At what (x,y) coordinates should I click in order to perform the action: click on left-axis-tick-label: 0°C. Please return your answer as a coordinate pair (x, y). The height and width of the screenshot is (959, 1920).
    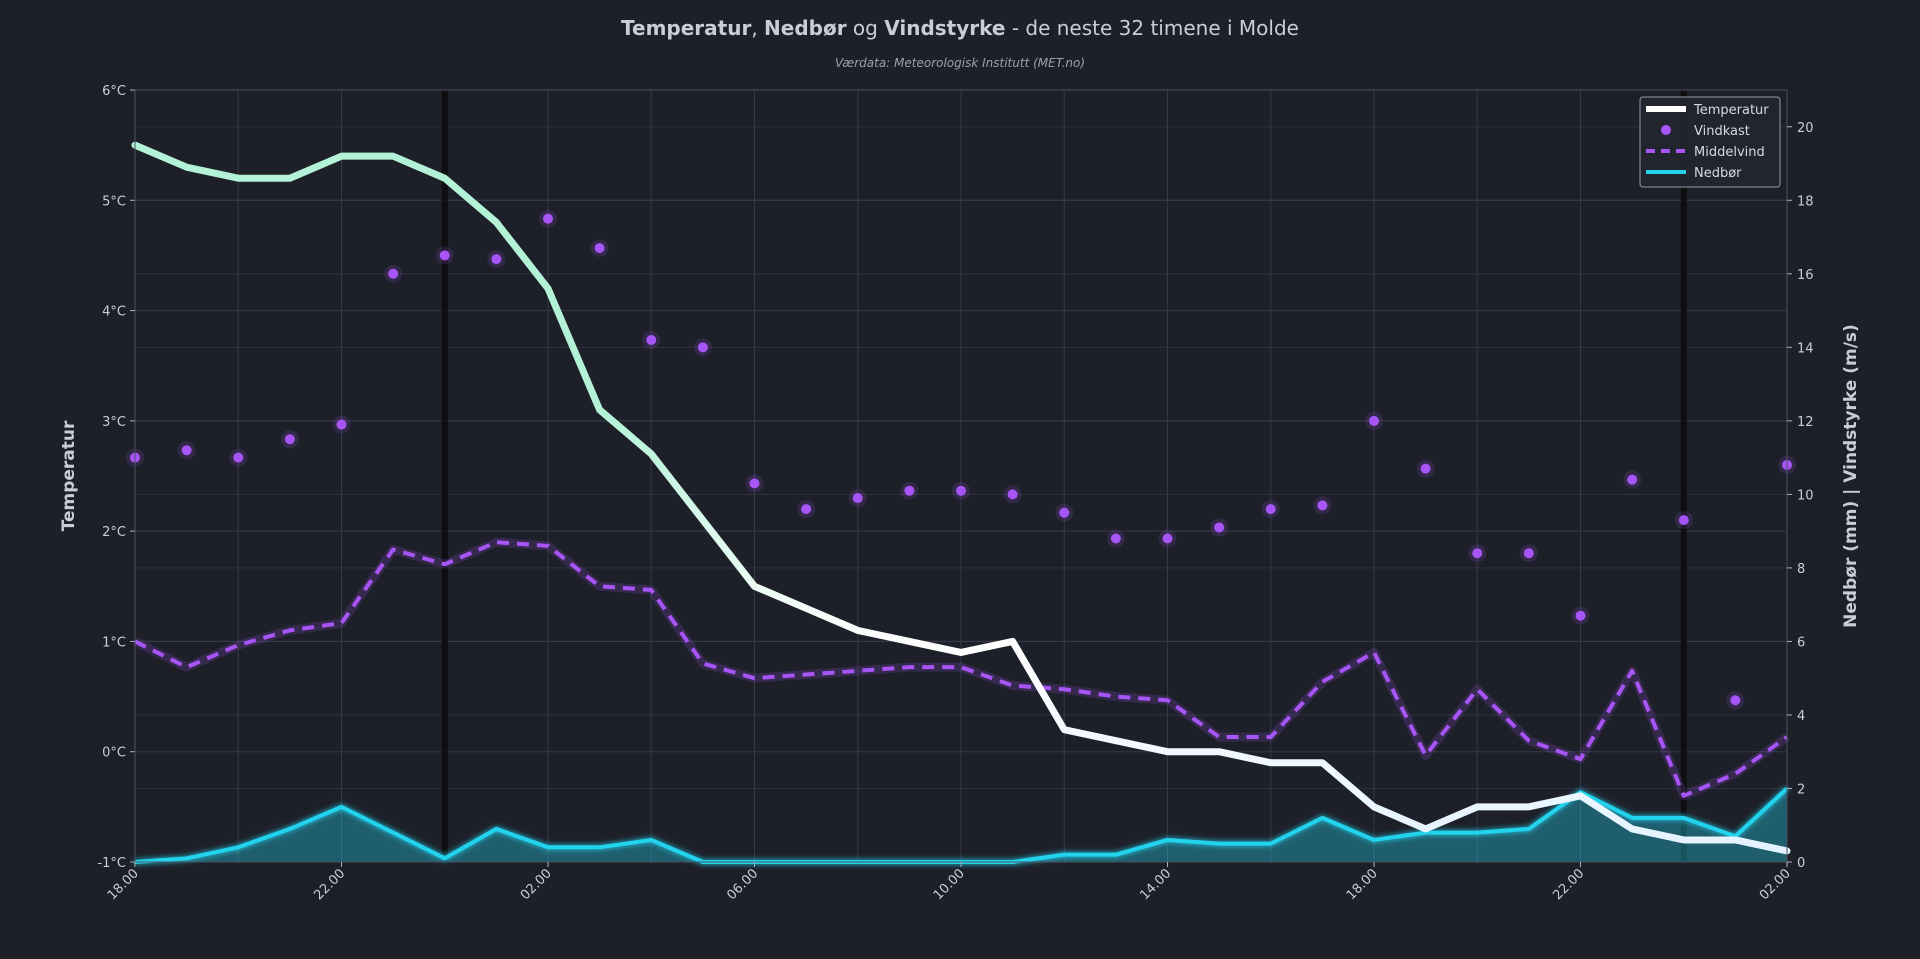
    Looking at the image, I should click on (114, 753).